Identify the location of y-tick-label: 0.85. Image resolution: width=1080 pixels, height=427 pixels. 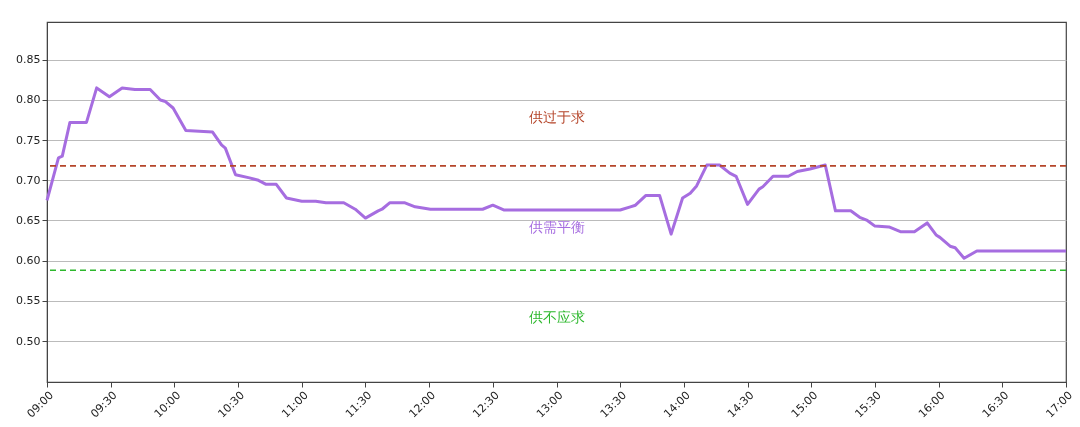
(28, 60).